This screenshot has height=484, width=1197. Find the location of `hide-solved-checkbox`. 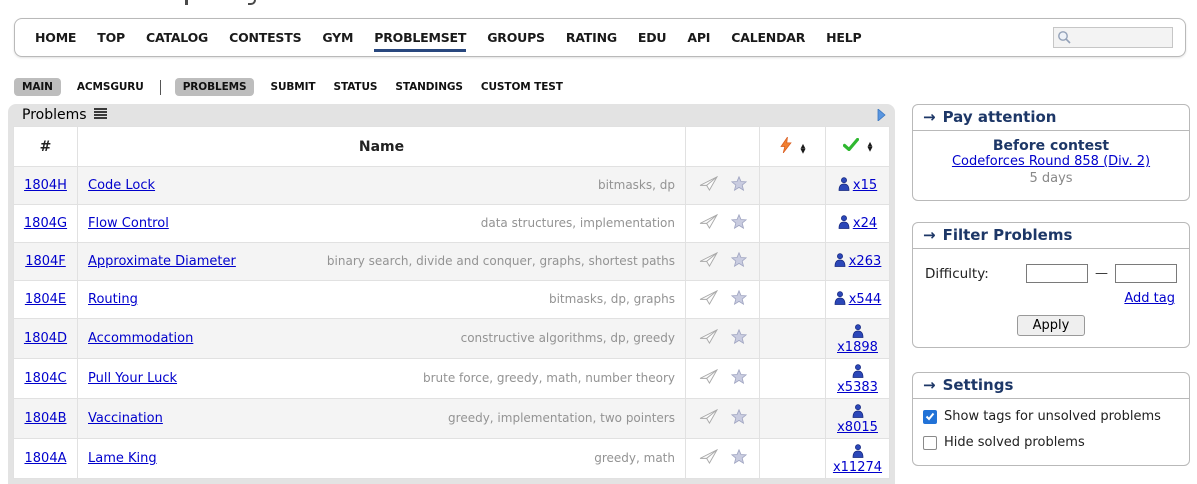

hide-solved-checkbox is located at coordinates (930, 442).